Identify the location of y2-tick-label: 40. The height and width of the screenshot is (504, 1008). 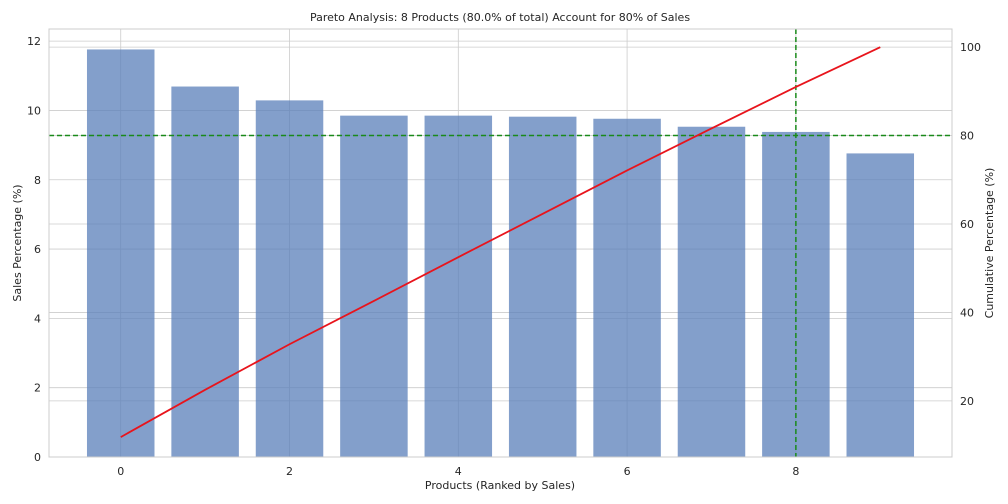
(967, 312).